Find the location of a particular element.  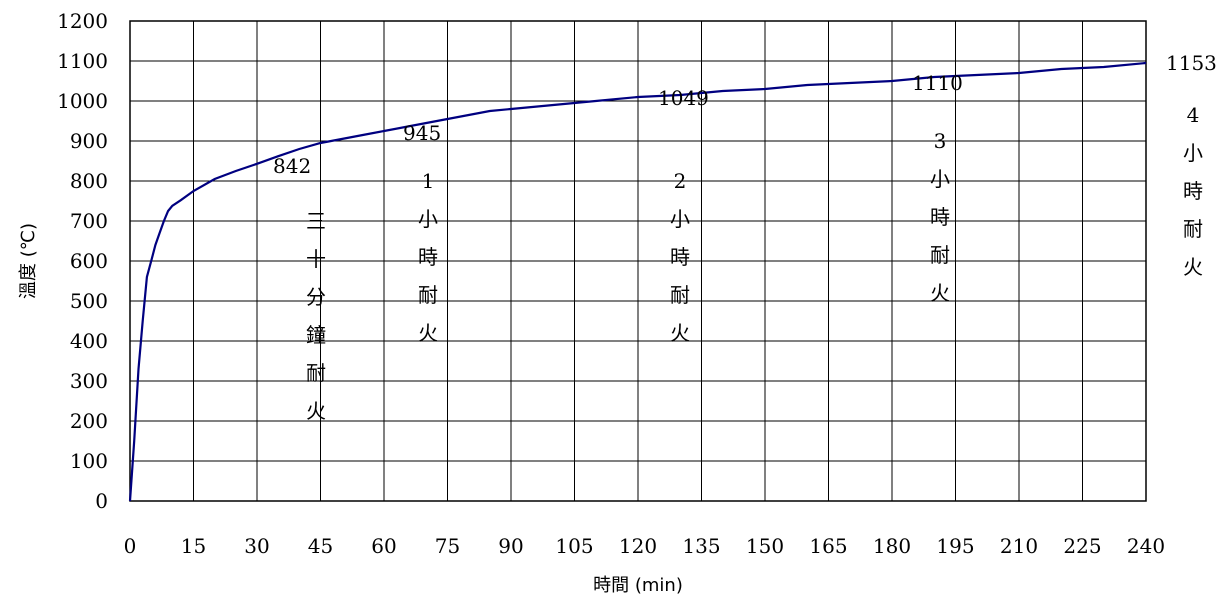

x-tick-label: 150 is located at coordinates (765, 546).